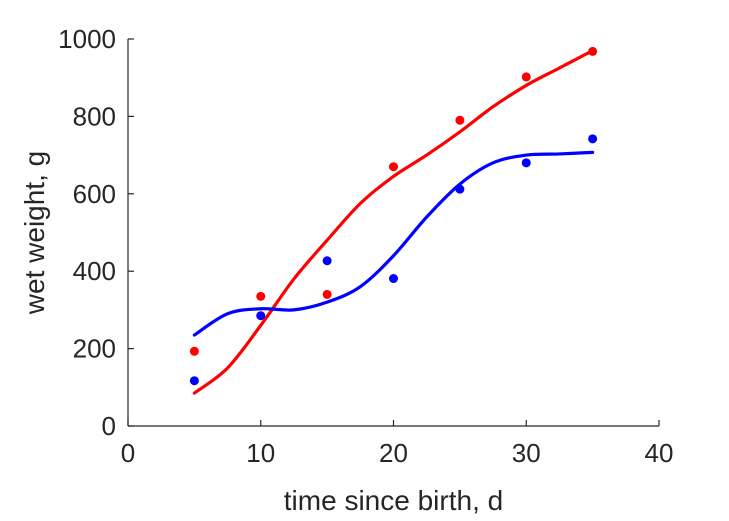 The height and width of the screenshot is (521, 729). What do you see at coordinates (96, 232) in the screenshot?
I see `y-ticks: 0 200 400 600 800 1000` at bounding box center [96, 232].